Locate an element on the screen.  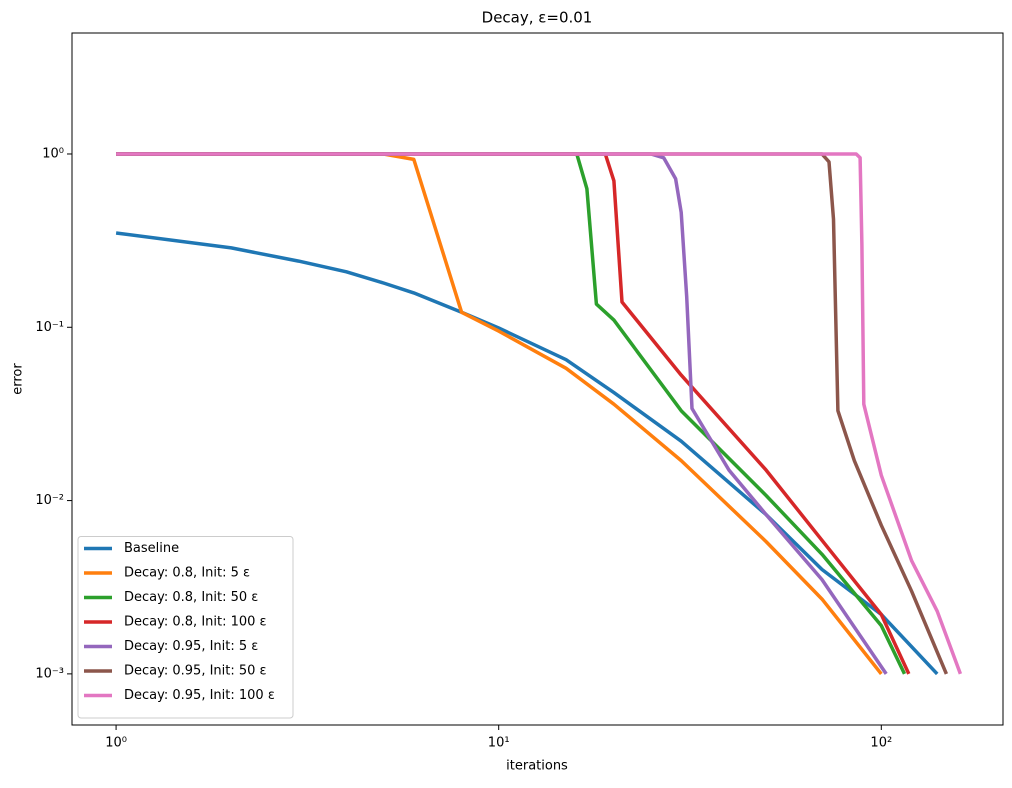
legend-label: Decay: 0.95, Init: 5 ε is located at coordinates (191, 646).